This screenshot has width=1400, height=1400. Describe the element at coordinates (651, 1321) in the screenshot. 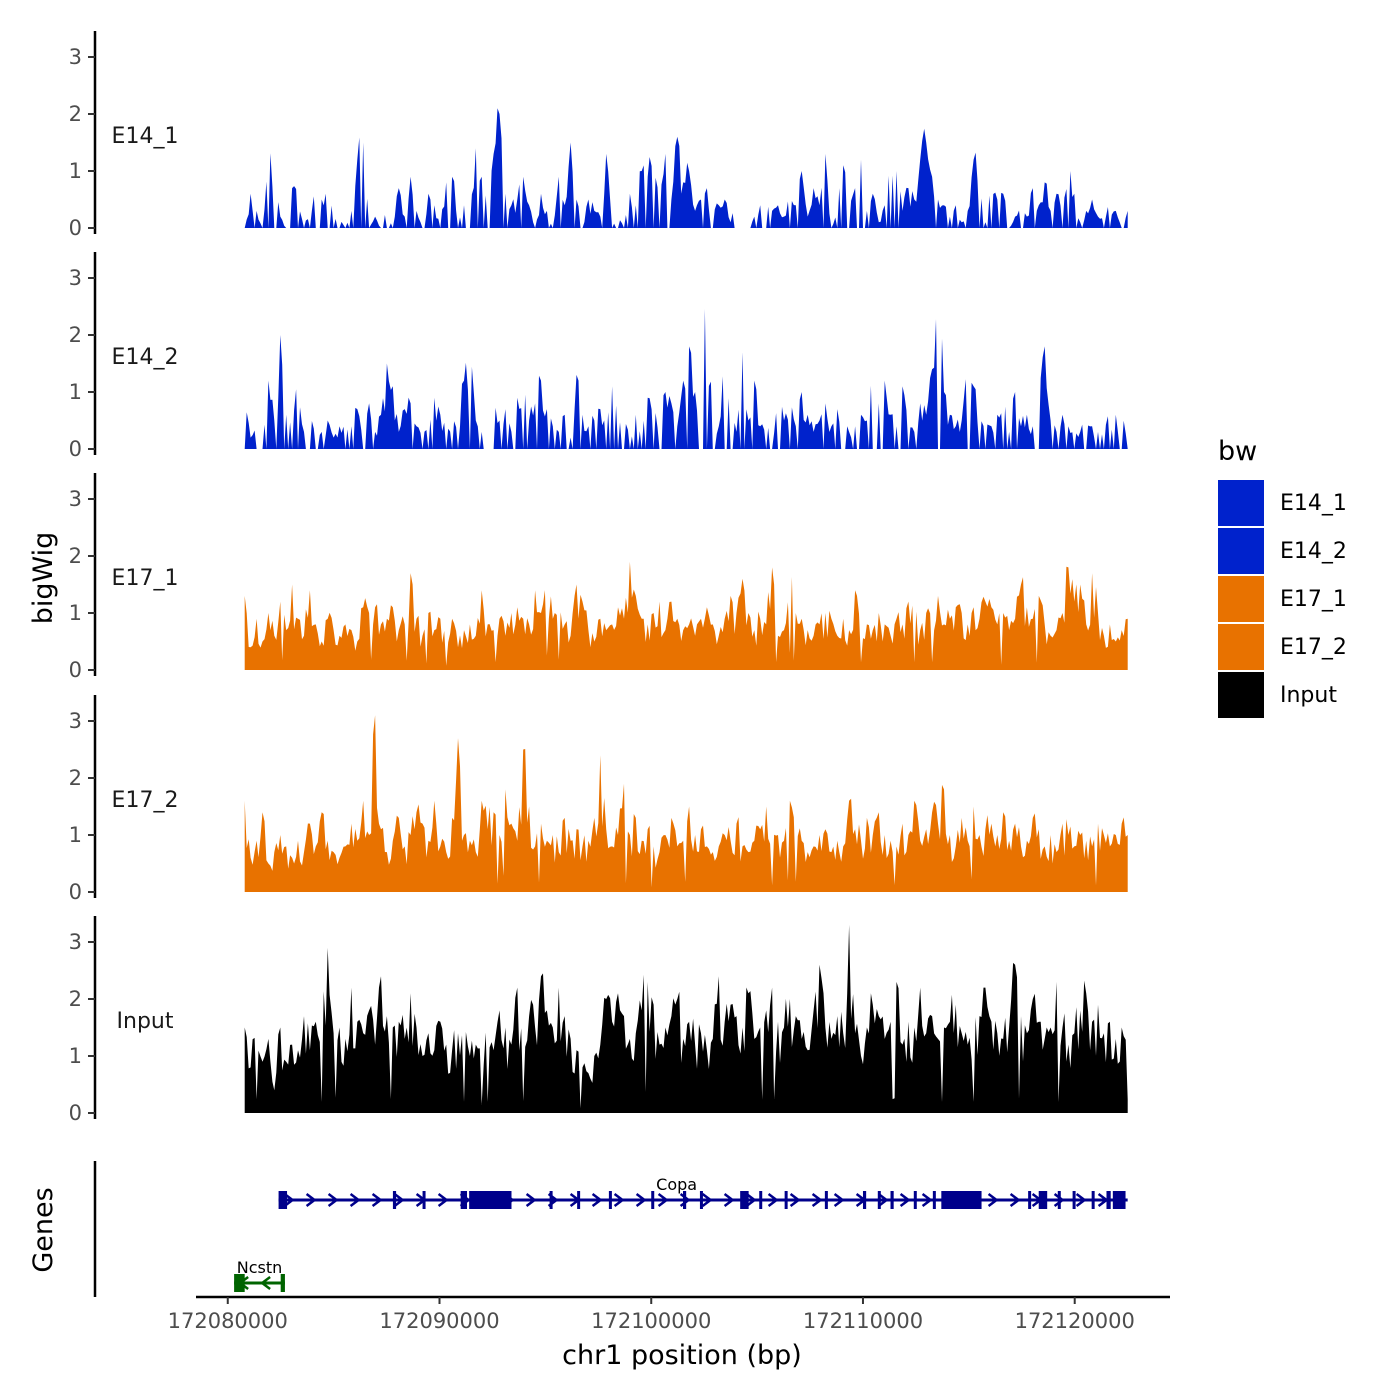

I see `x-tick-label-172100000: 172100000` at that location.